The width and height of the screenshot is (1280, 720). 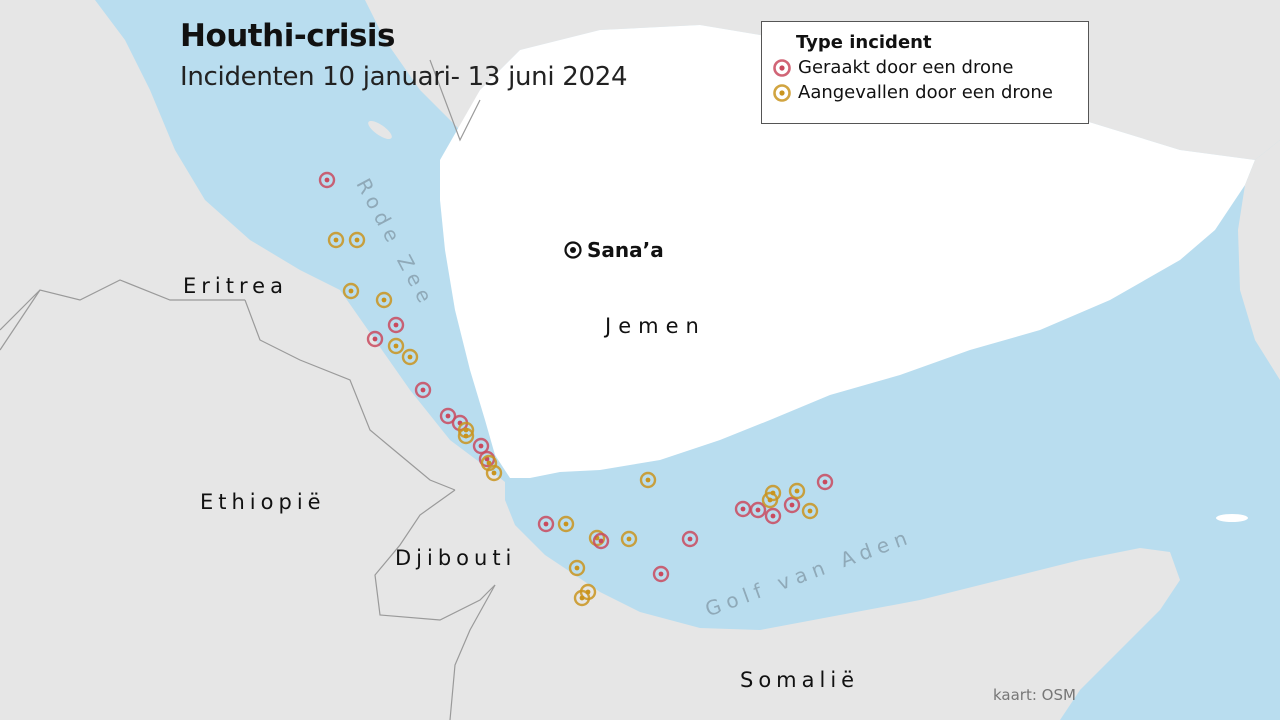 I want to click on label-ethiopia: Ethiopië, so click(x=263, y=502).